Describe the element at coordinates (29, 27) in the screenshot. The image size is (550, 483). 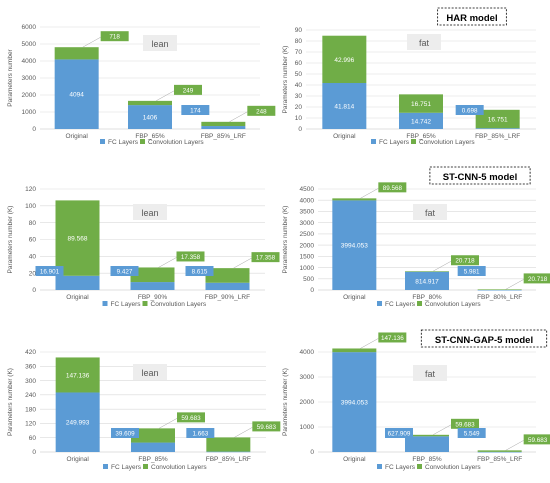
I see `y-tick-label: 6000` at that location.